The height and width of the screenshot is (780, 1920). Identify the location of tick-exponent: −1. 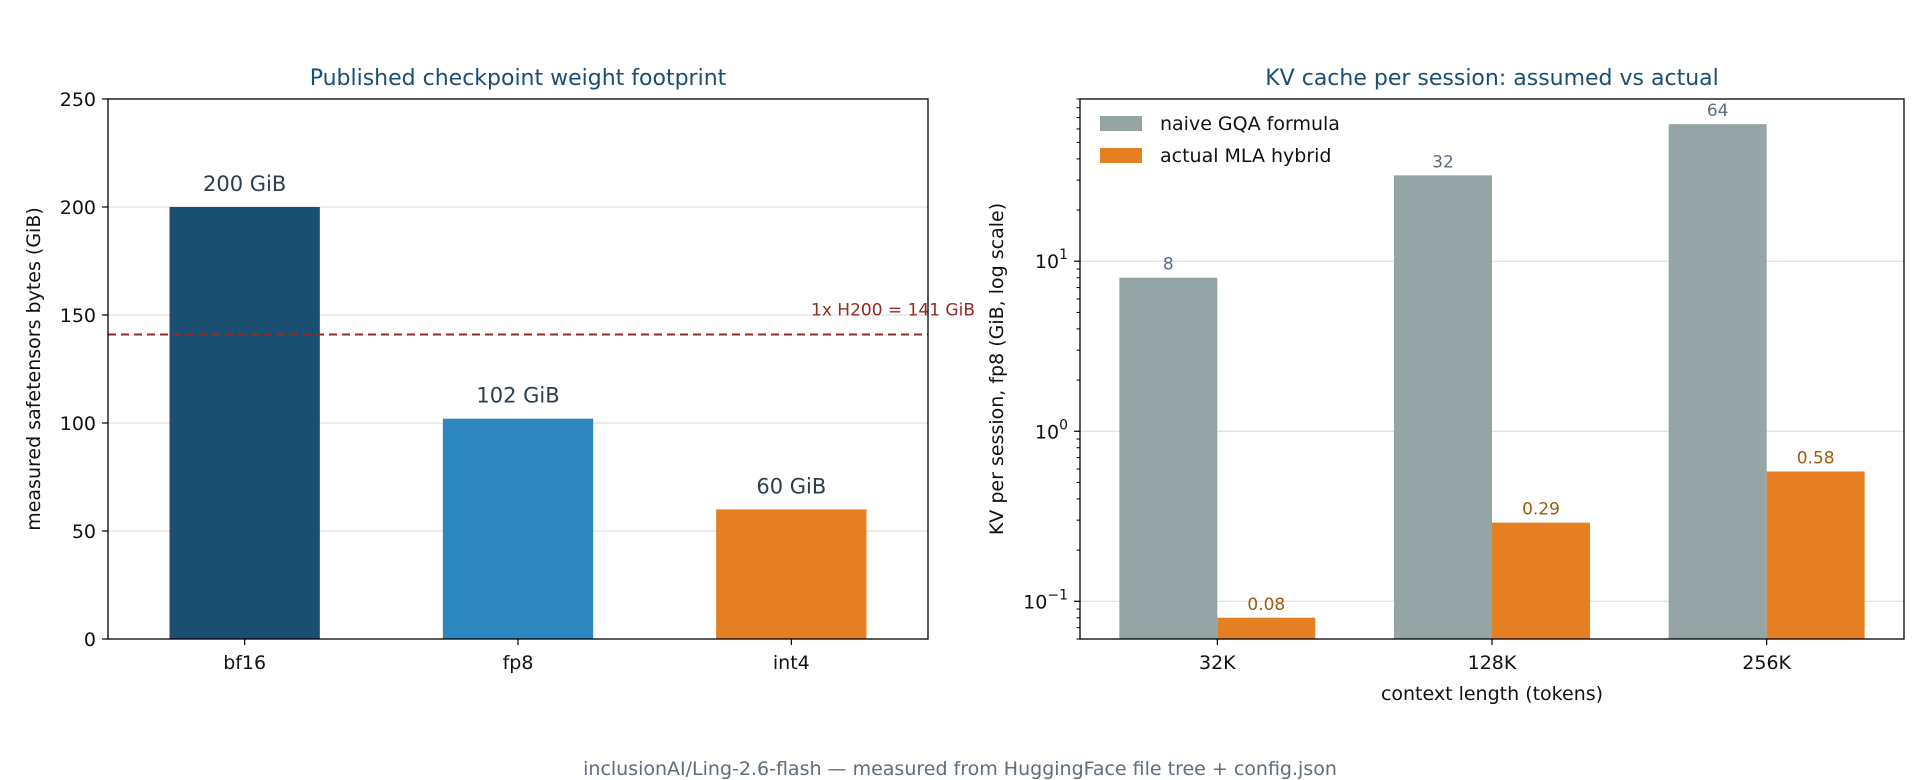
(1057, 595).